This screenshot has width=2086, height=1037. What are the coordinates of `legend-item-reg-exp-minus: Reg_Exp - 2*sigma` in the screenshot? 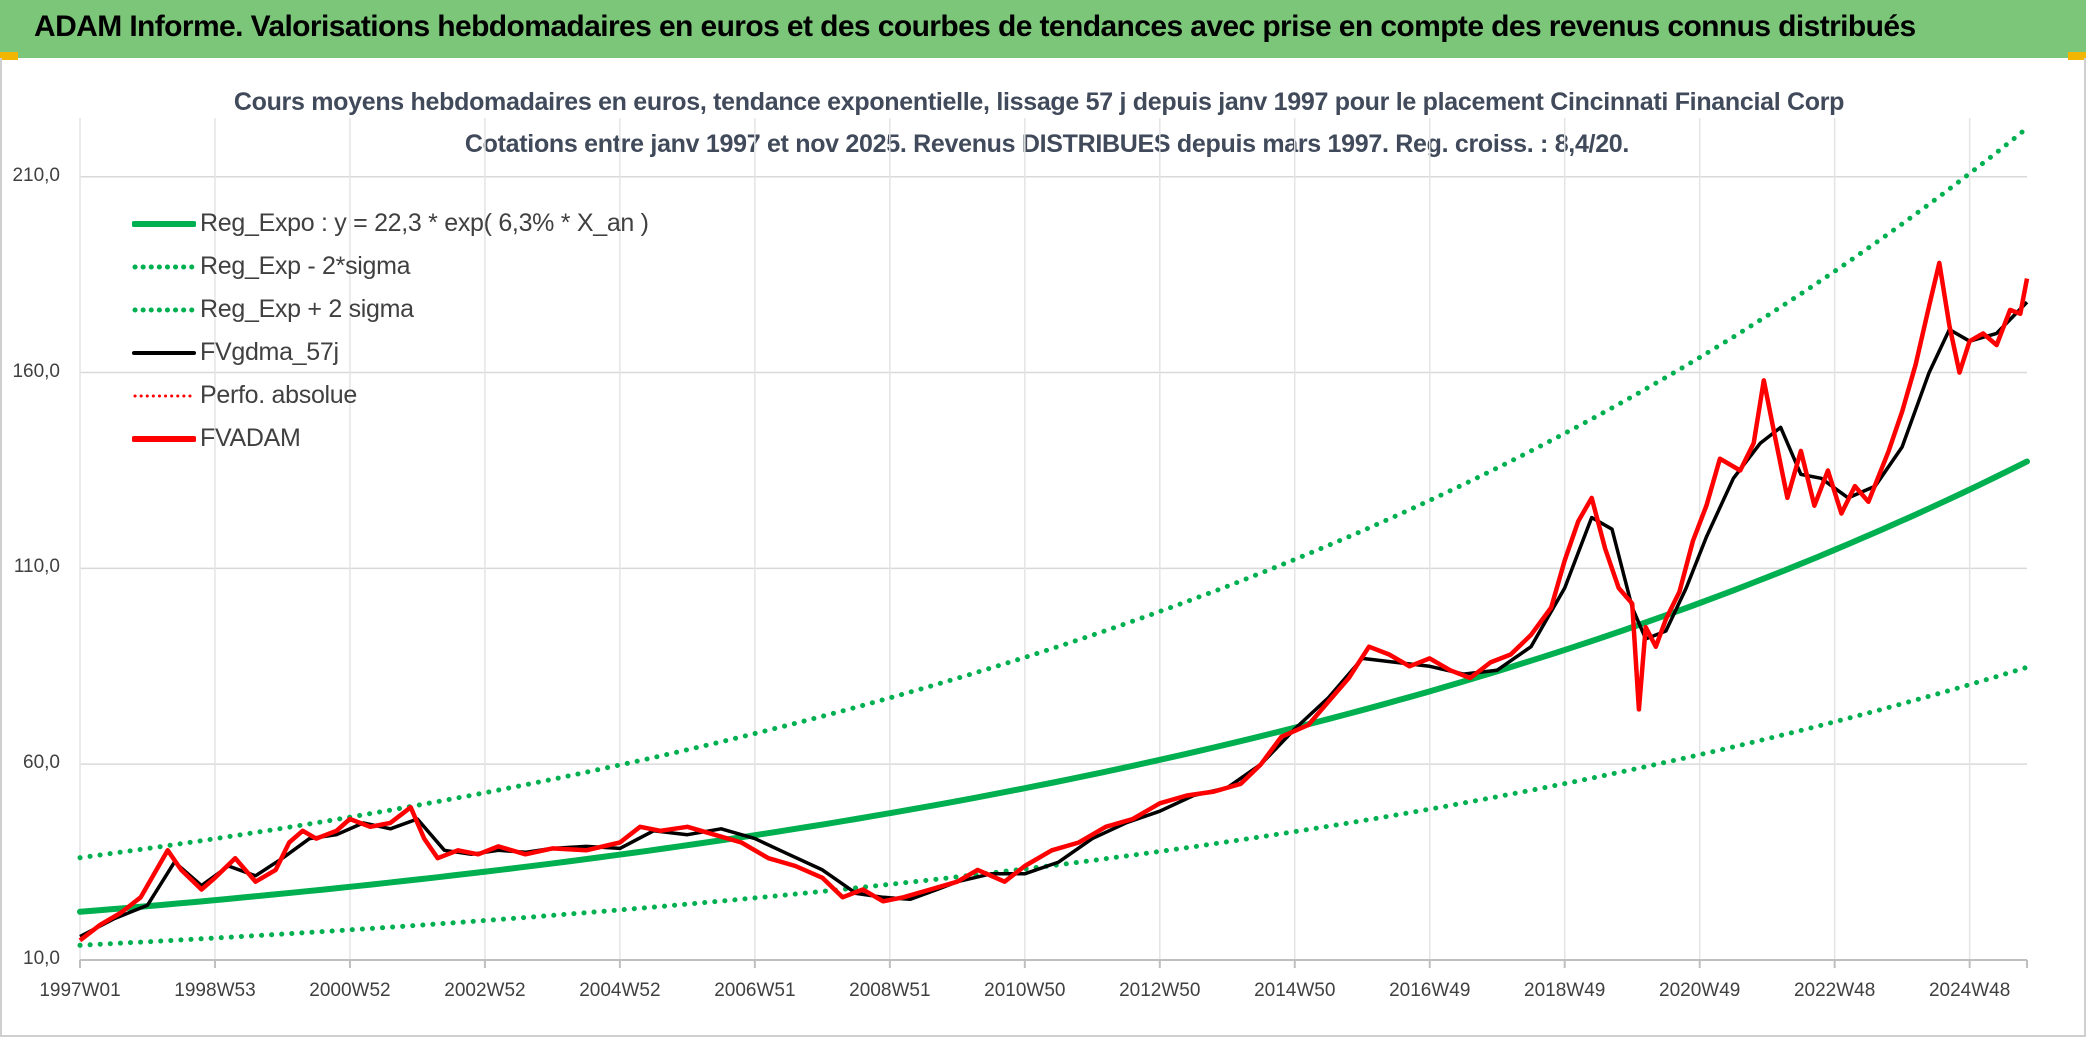 It's located at (390, 266).